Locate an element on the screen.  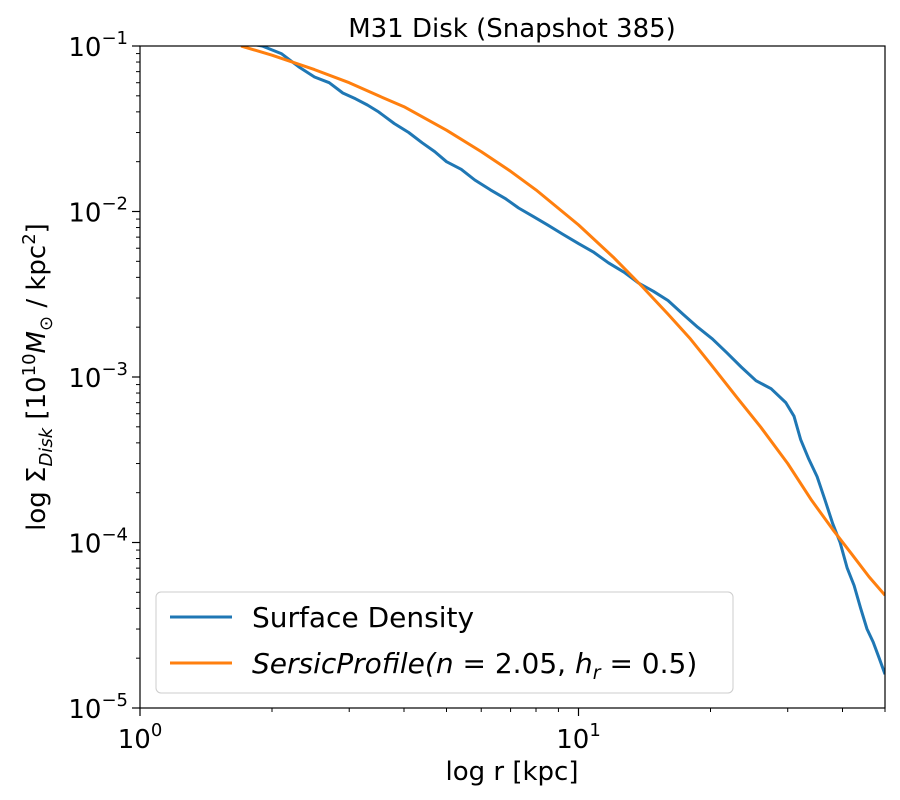
y-axis-label: log ΣDisk [1010M⊙ / kpc2] is located at coordinates (38, 377).